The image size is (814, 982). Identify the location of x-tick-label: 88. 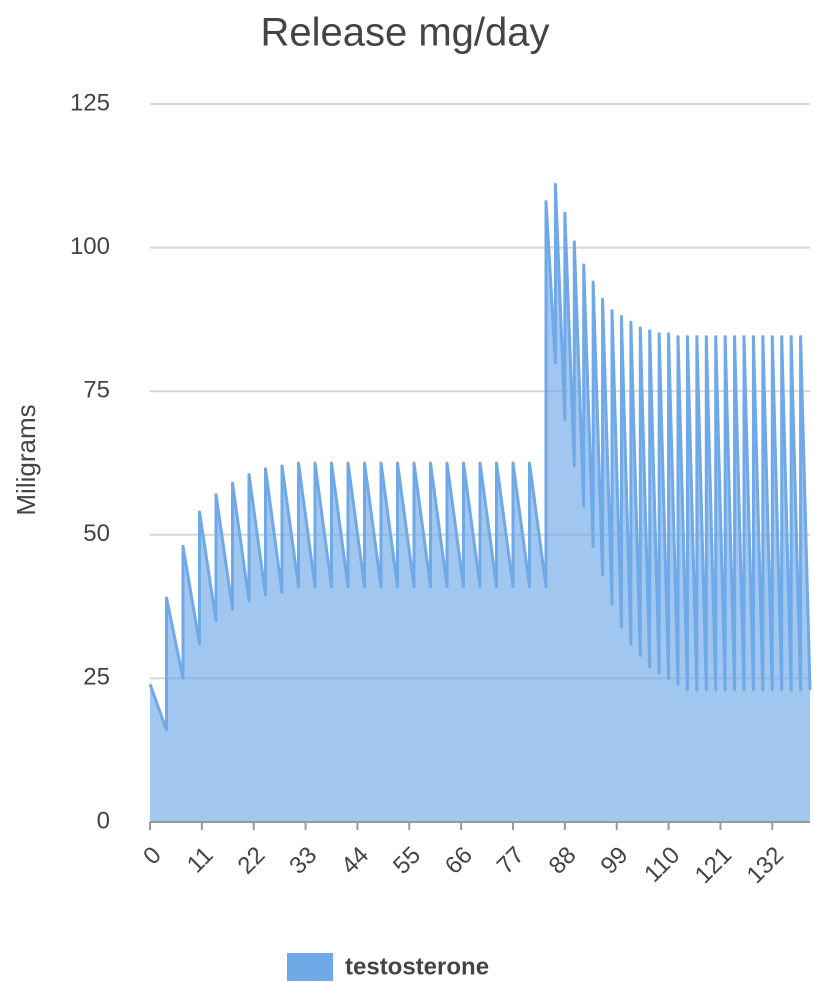
(563, 861).